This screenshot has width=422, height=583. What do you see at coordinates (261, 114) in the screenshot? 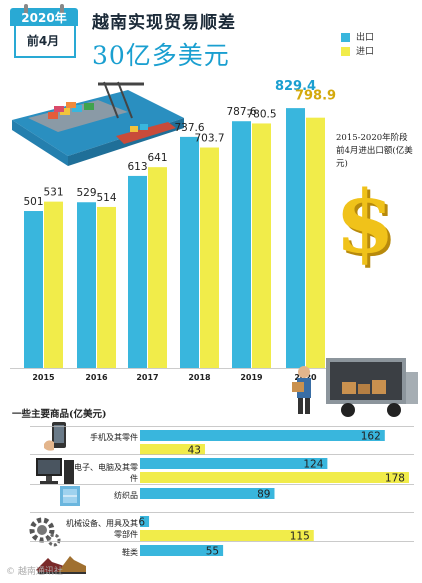
I see `bar-label-import-2019: 780.5` at bounding box center [261, 114].